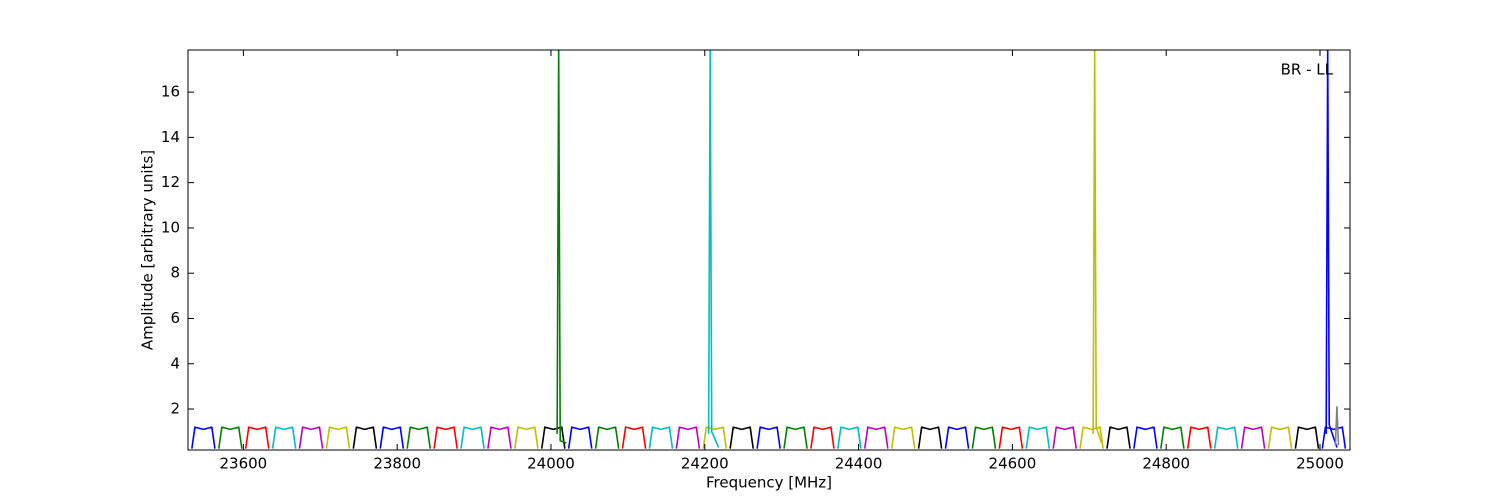  What do you see at coordinates (705, 464) in the screenshot?
I see `x-tick-label: 24200` at bounding box center [705, 464].